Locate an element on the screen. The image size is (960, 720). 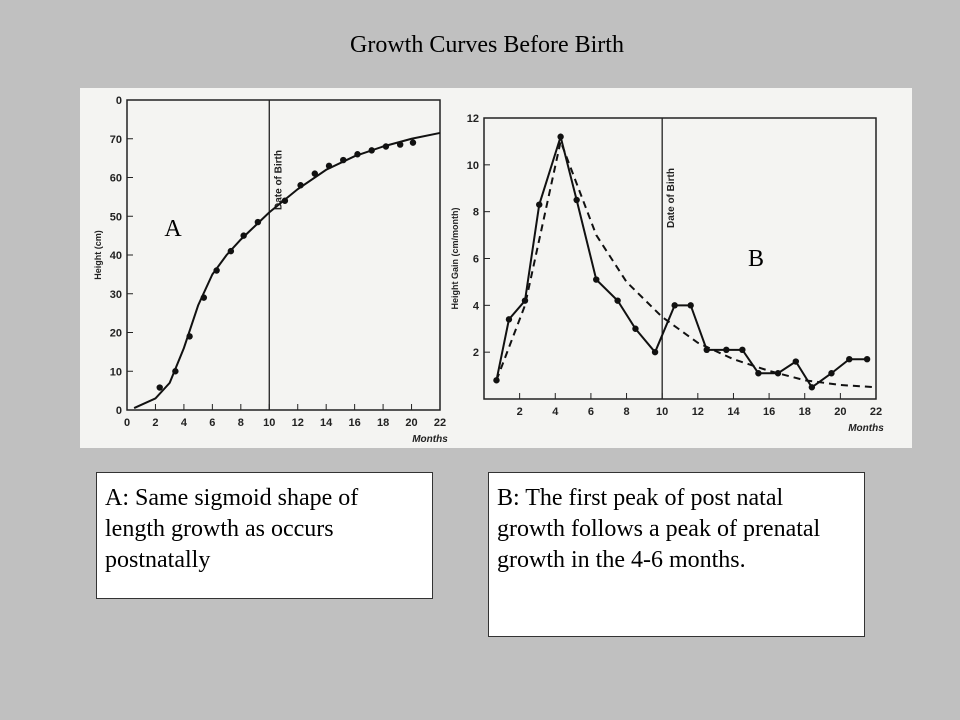
y-axis-label: Height (cm) is located at coordinates (98, 255).